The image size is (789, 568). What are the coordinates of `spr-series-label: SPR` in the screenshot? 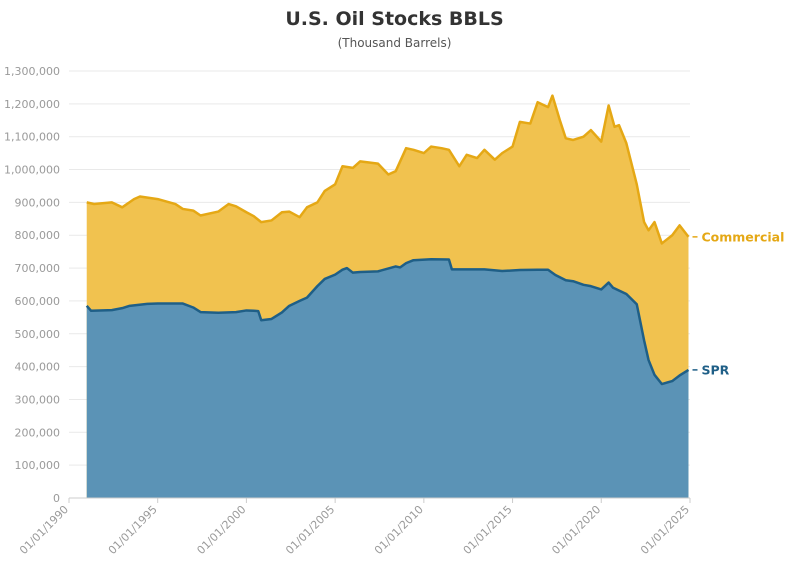 It's located at (715, 369).